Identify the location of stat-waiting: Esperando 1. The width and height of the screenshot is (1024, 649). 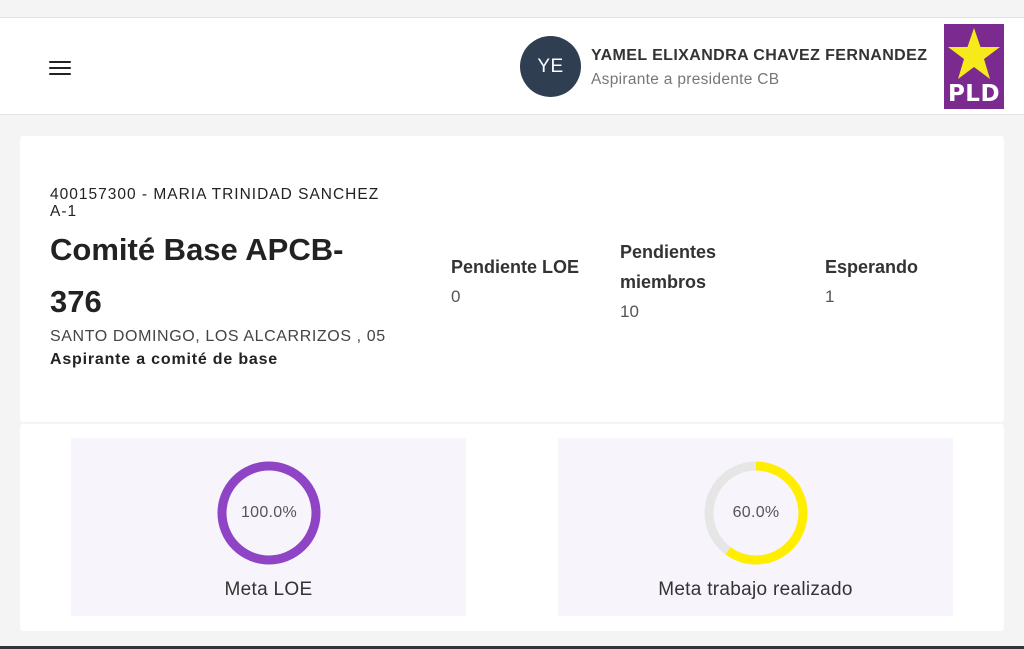
(871, 282).